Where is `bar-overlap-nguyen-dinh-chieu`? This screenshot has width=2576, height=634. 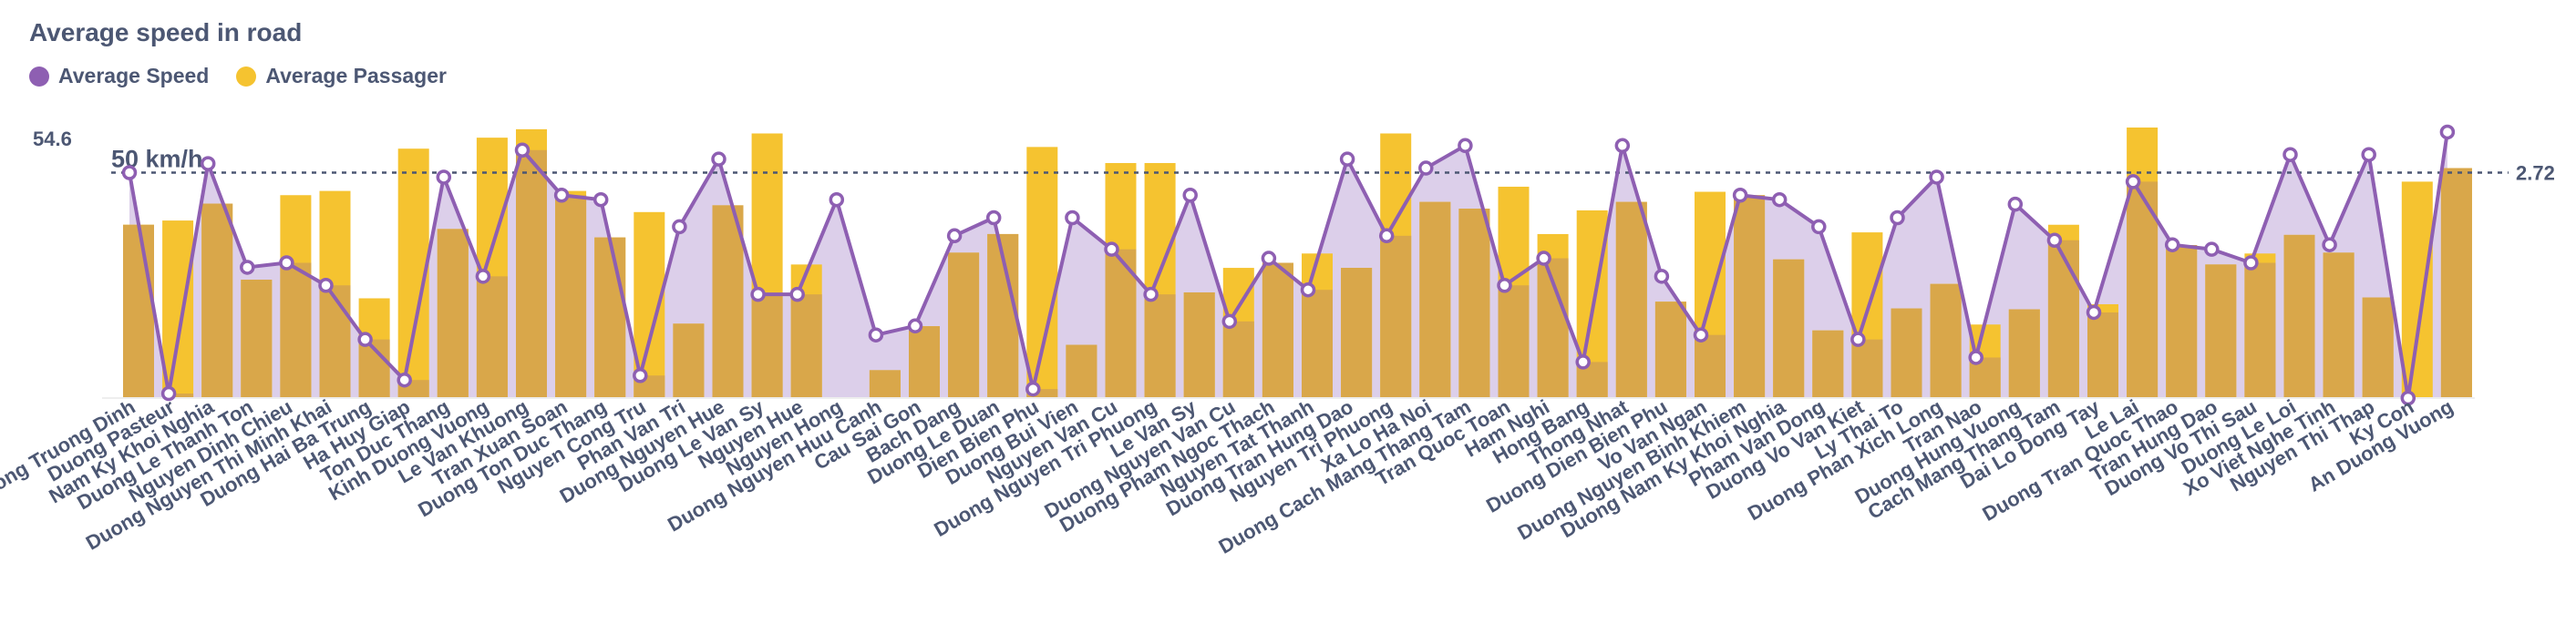
bar-overlap-nguyen-dinh-chieu is located at coordinates (296, 330).